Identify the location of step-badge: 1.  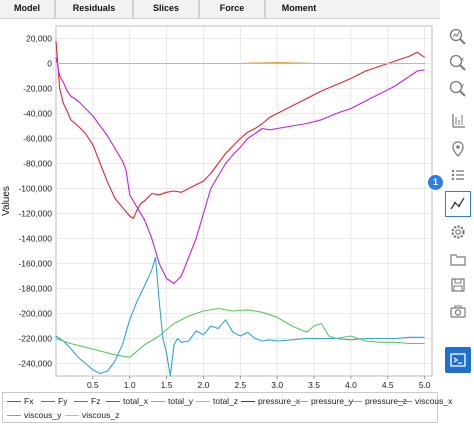
(435, 182).